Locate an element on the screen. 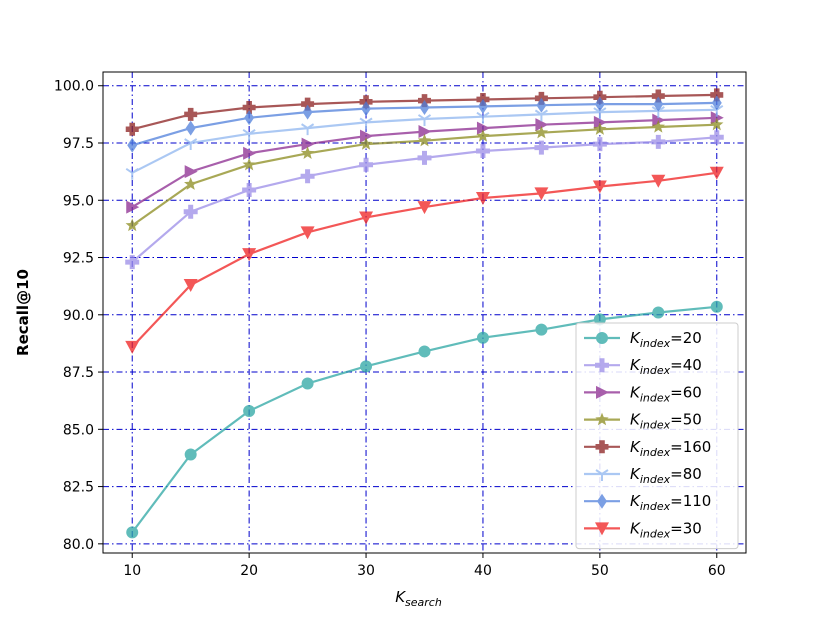 This screenshot has height=623, width=830. x-axis-label: Ksearch is located at coordinates (418, 598).